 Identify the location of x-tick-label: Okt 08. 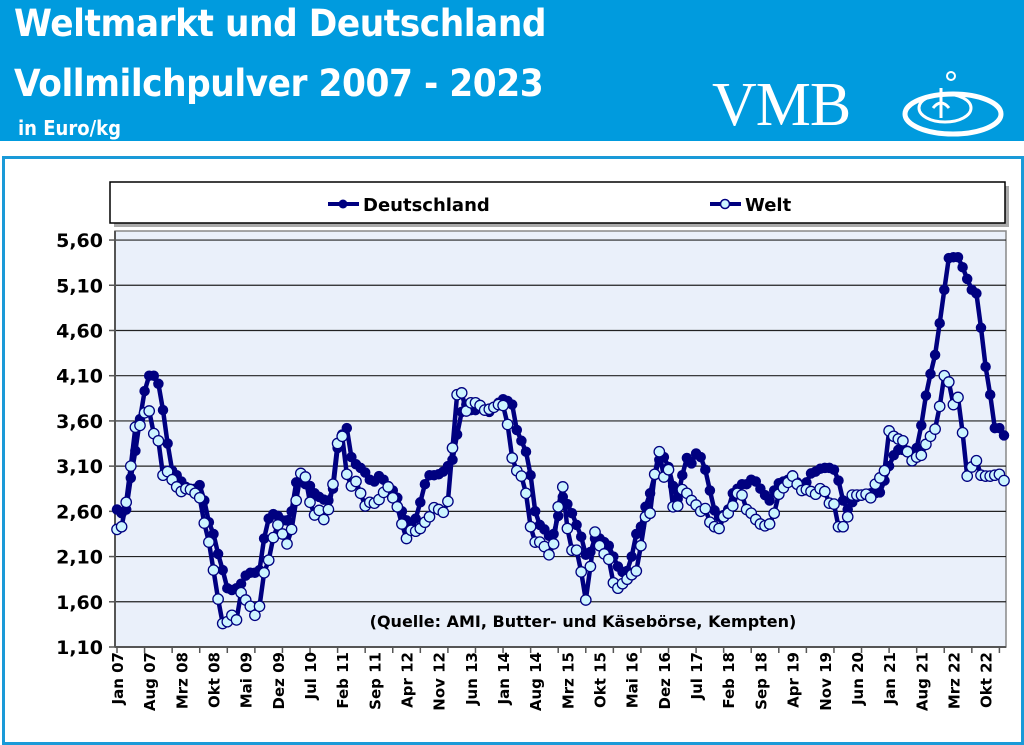
(215, 680).